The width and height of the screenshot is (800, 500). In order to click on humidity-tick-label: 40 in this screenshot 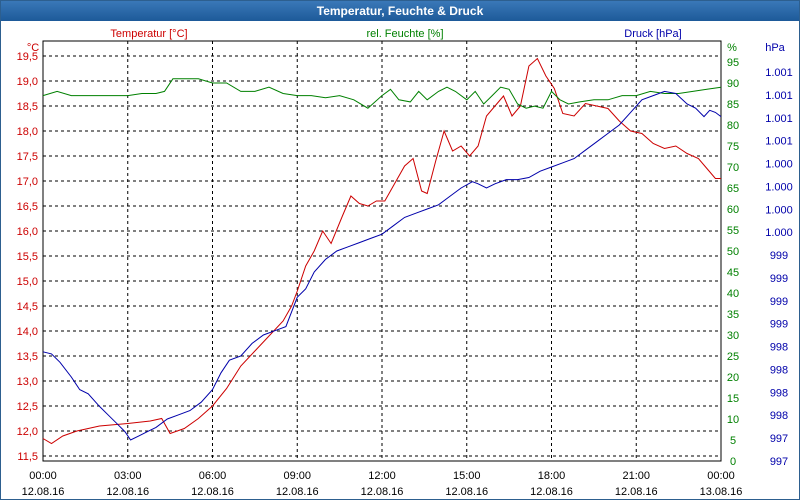, I will do `click(733, 294)`.